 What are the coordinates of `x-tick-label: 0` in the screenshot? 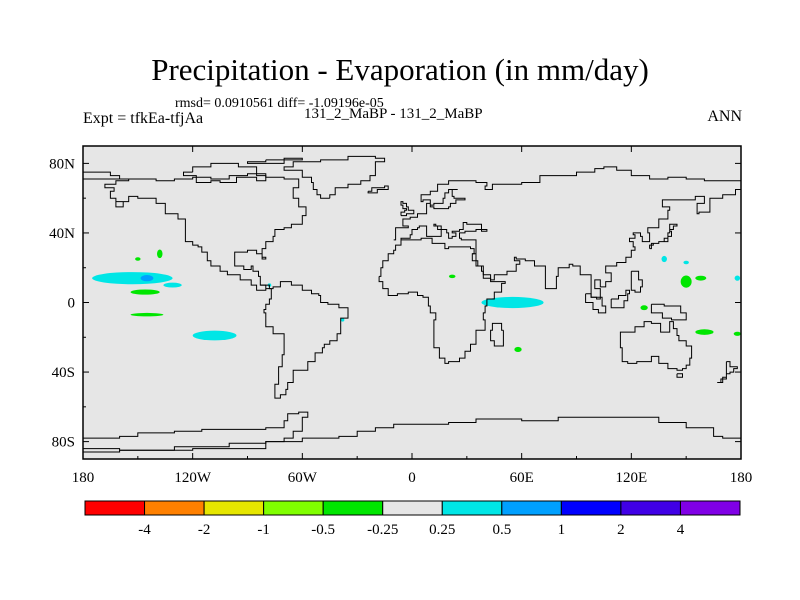 It's located at (412, 478).